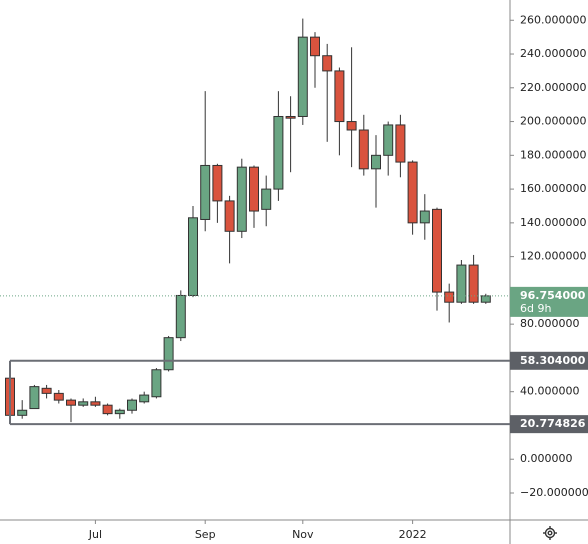 The width and height of the screenshot is (588, 544). Describe the element at coordinates (553, 222) in the screenshot. I see `y-tick-label: 140.000000` at that location.